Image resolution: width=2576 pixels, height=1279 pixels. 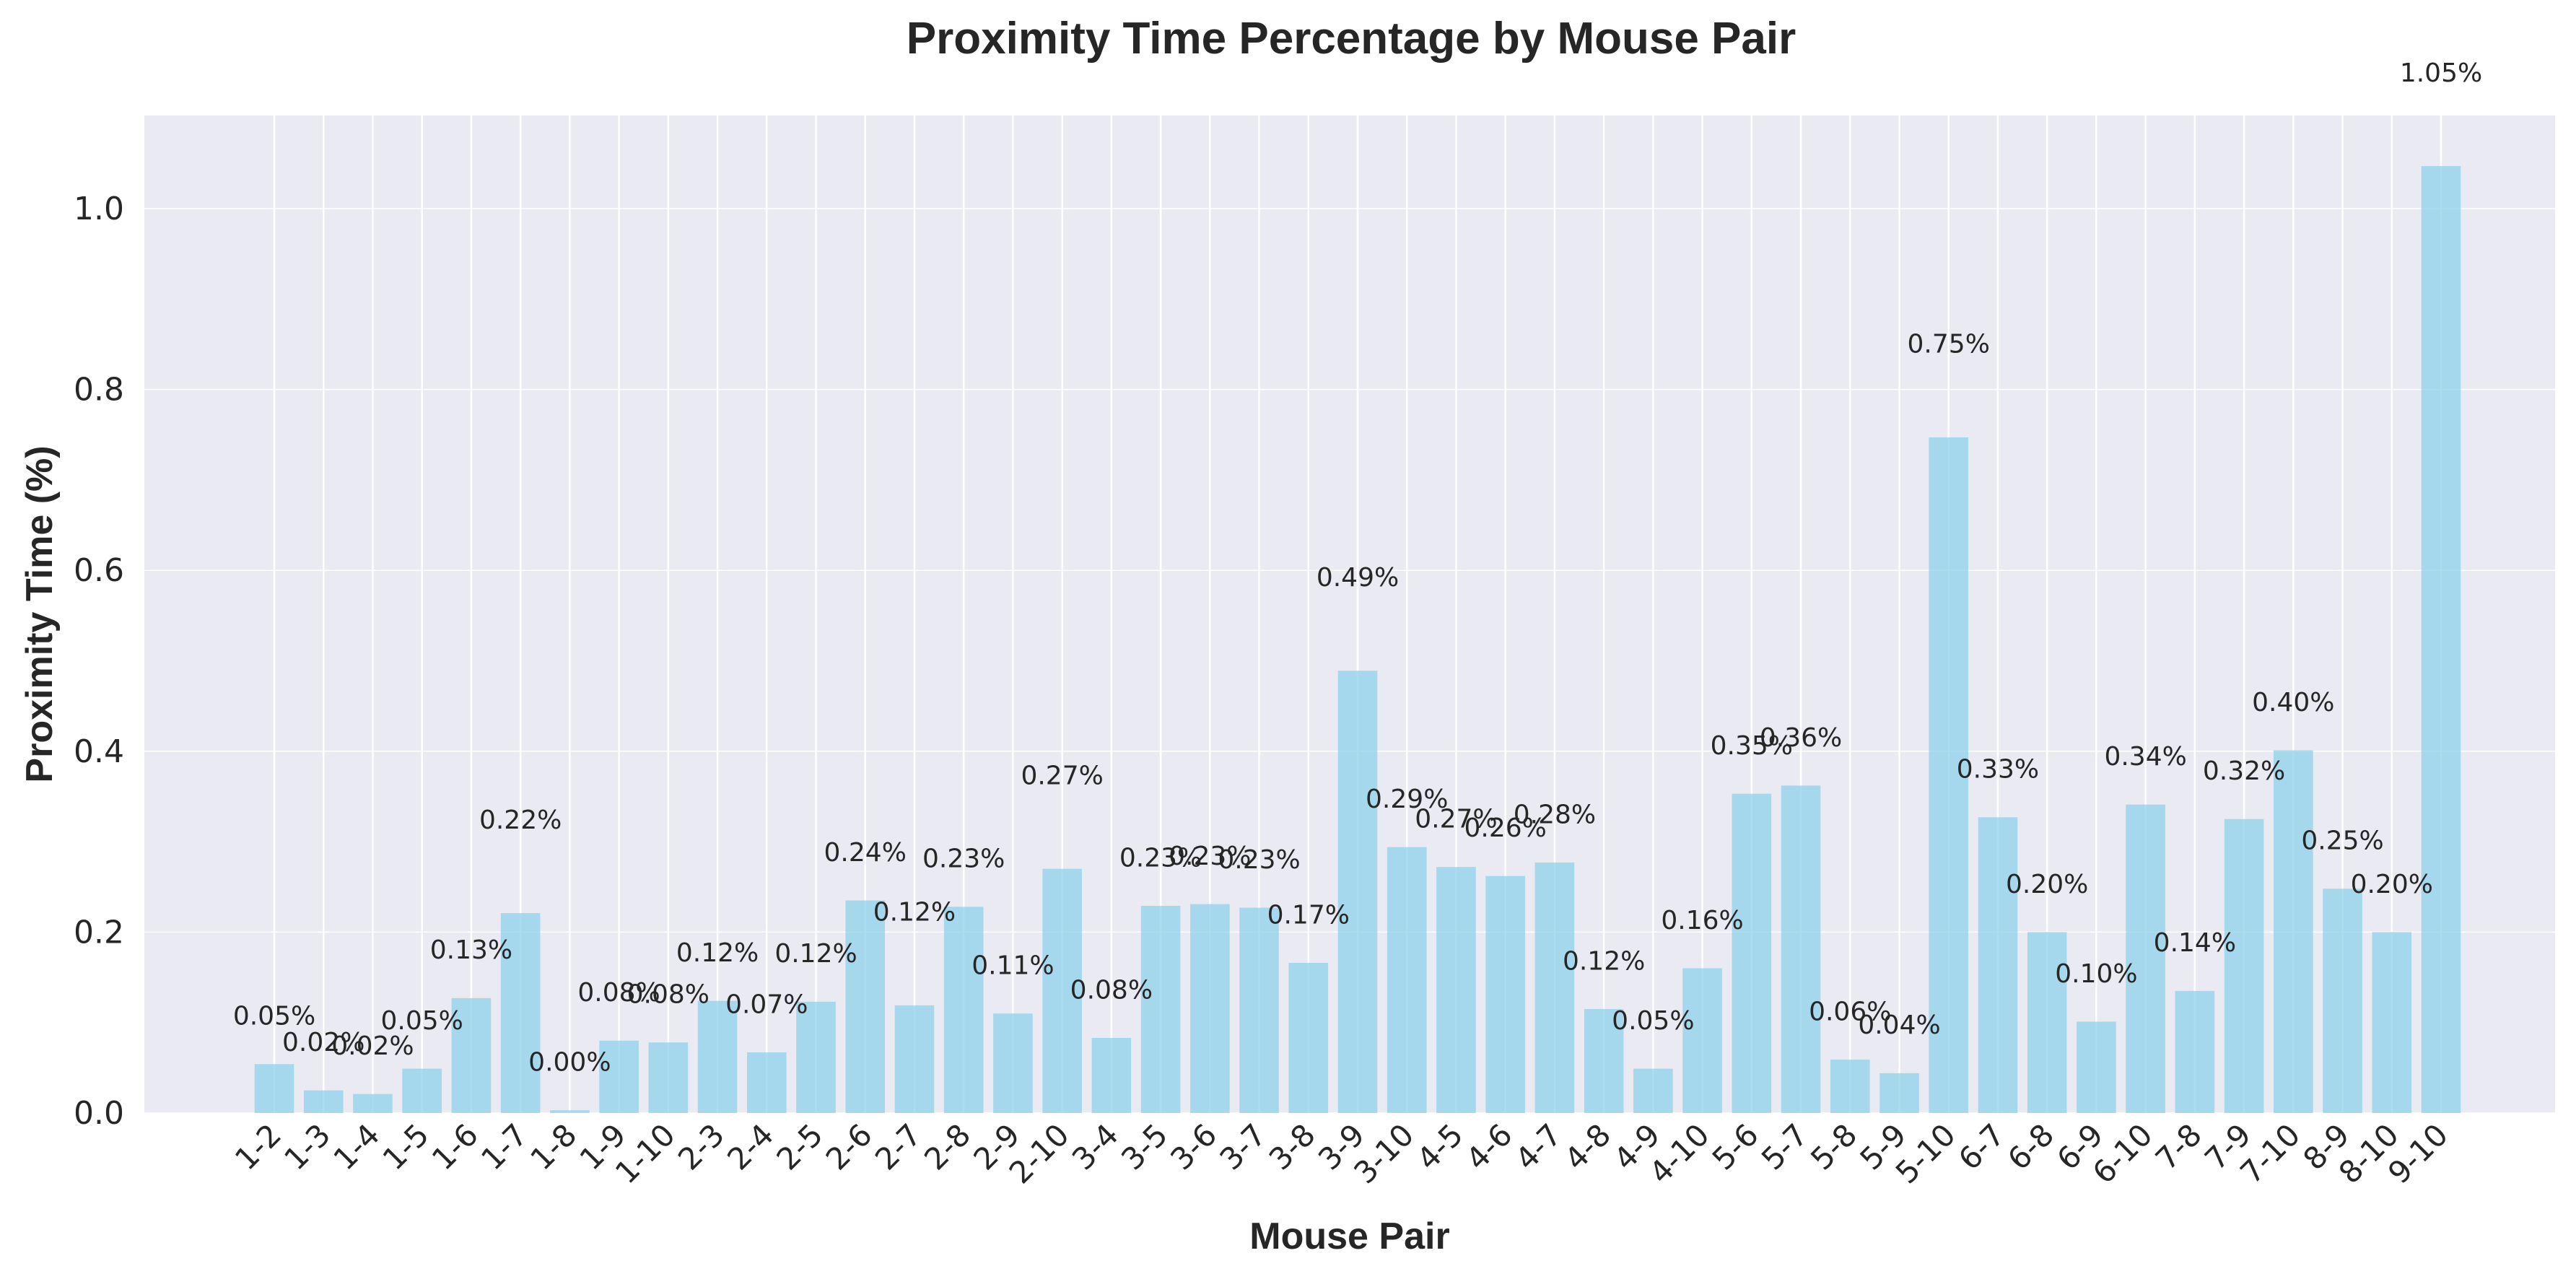 I want to click on data-label: 0.11%, so click(x=1013, y=966).